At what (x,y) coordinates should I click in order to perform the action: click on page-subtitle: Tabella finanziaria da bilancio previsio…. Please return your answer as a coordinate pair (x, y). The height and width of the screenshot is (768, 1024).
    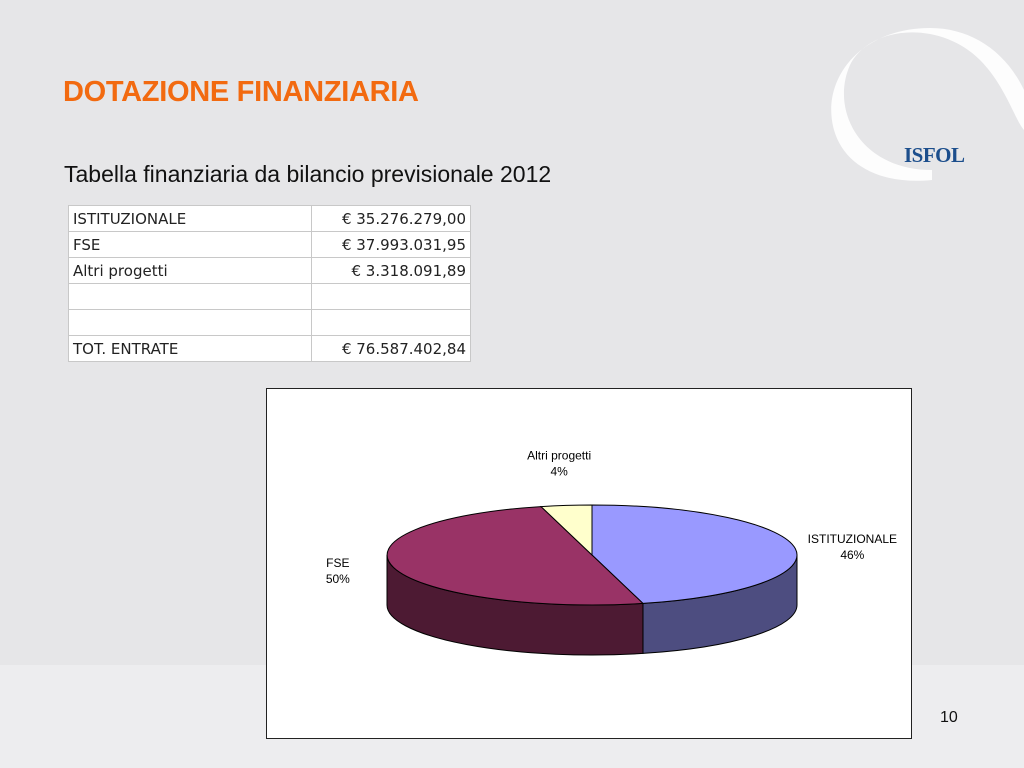
    Looking at the image, I should click on (308, 174).